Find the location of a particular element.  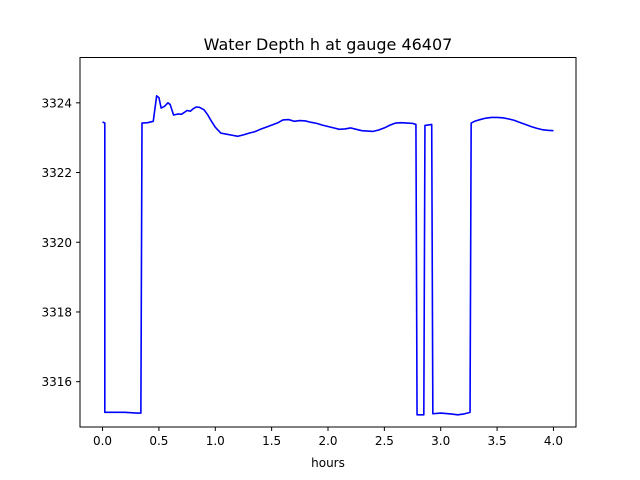

chart-title: Water Depth h at gauge 46407 is located at coordinates (328, 44).